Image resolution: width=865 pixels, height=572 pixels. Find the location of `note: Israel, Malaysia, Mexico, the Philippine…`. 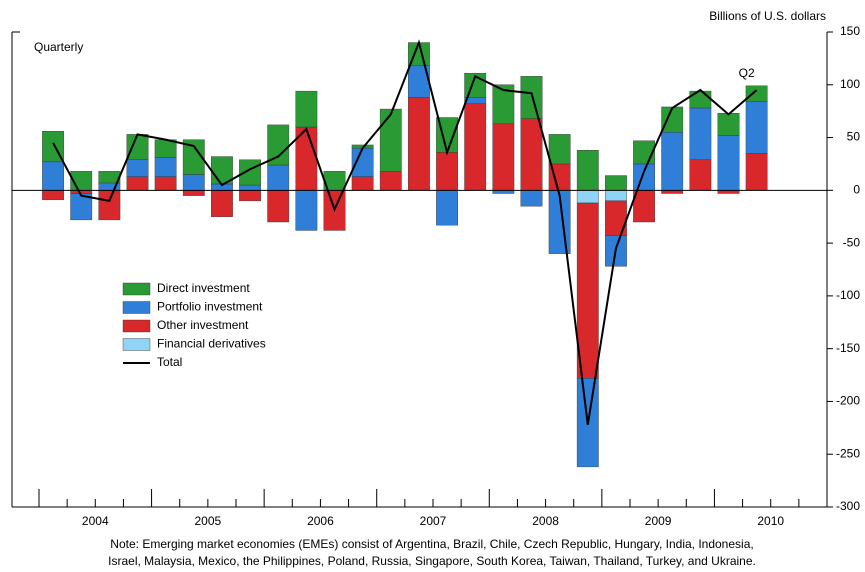

note: Israel, Malaysia, Mexico, the Philippine… is located at coordinates (432, 561).